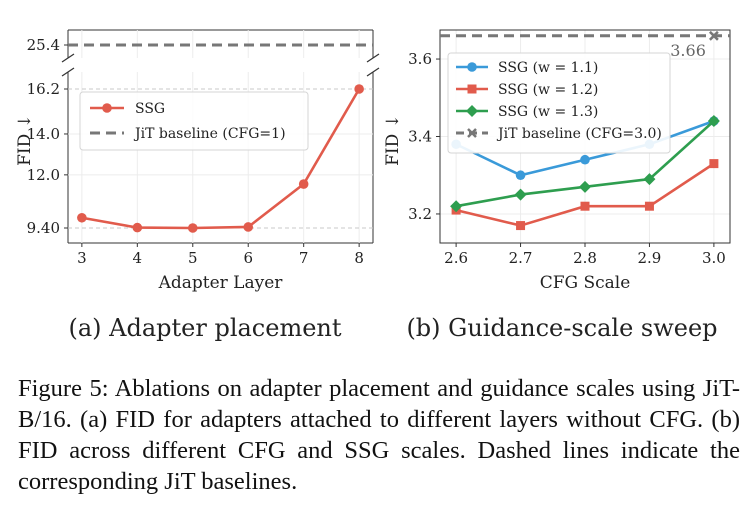 This screenshot has width=753, height=522. Describe the element at coordinates (521, 258) in the screenshot. I see `x-tick-label: 2.7` at that location.